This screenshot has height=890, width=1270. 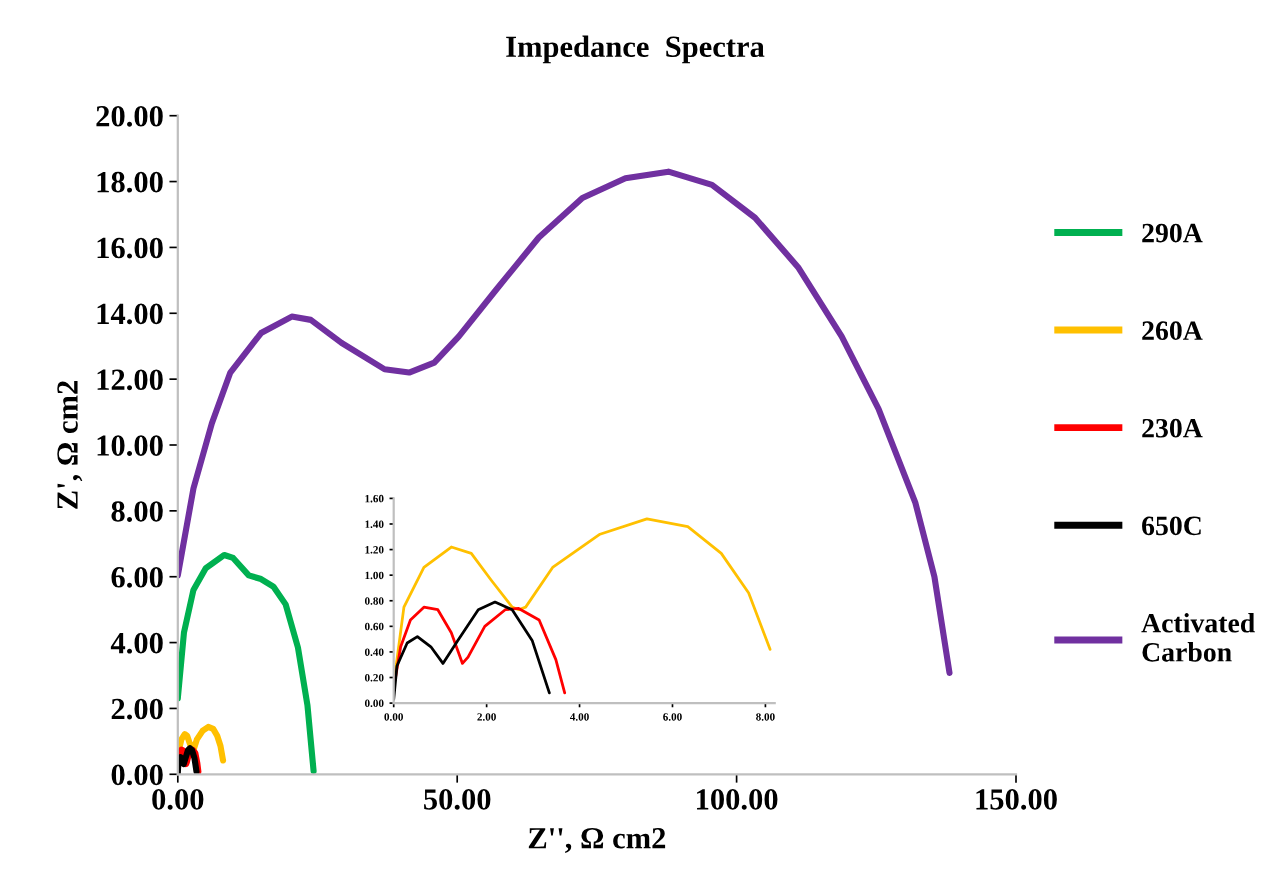 I want to click on y-tick-label: 4.00, so click(x=136, y=643).